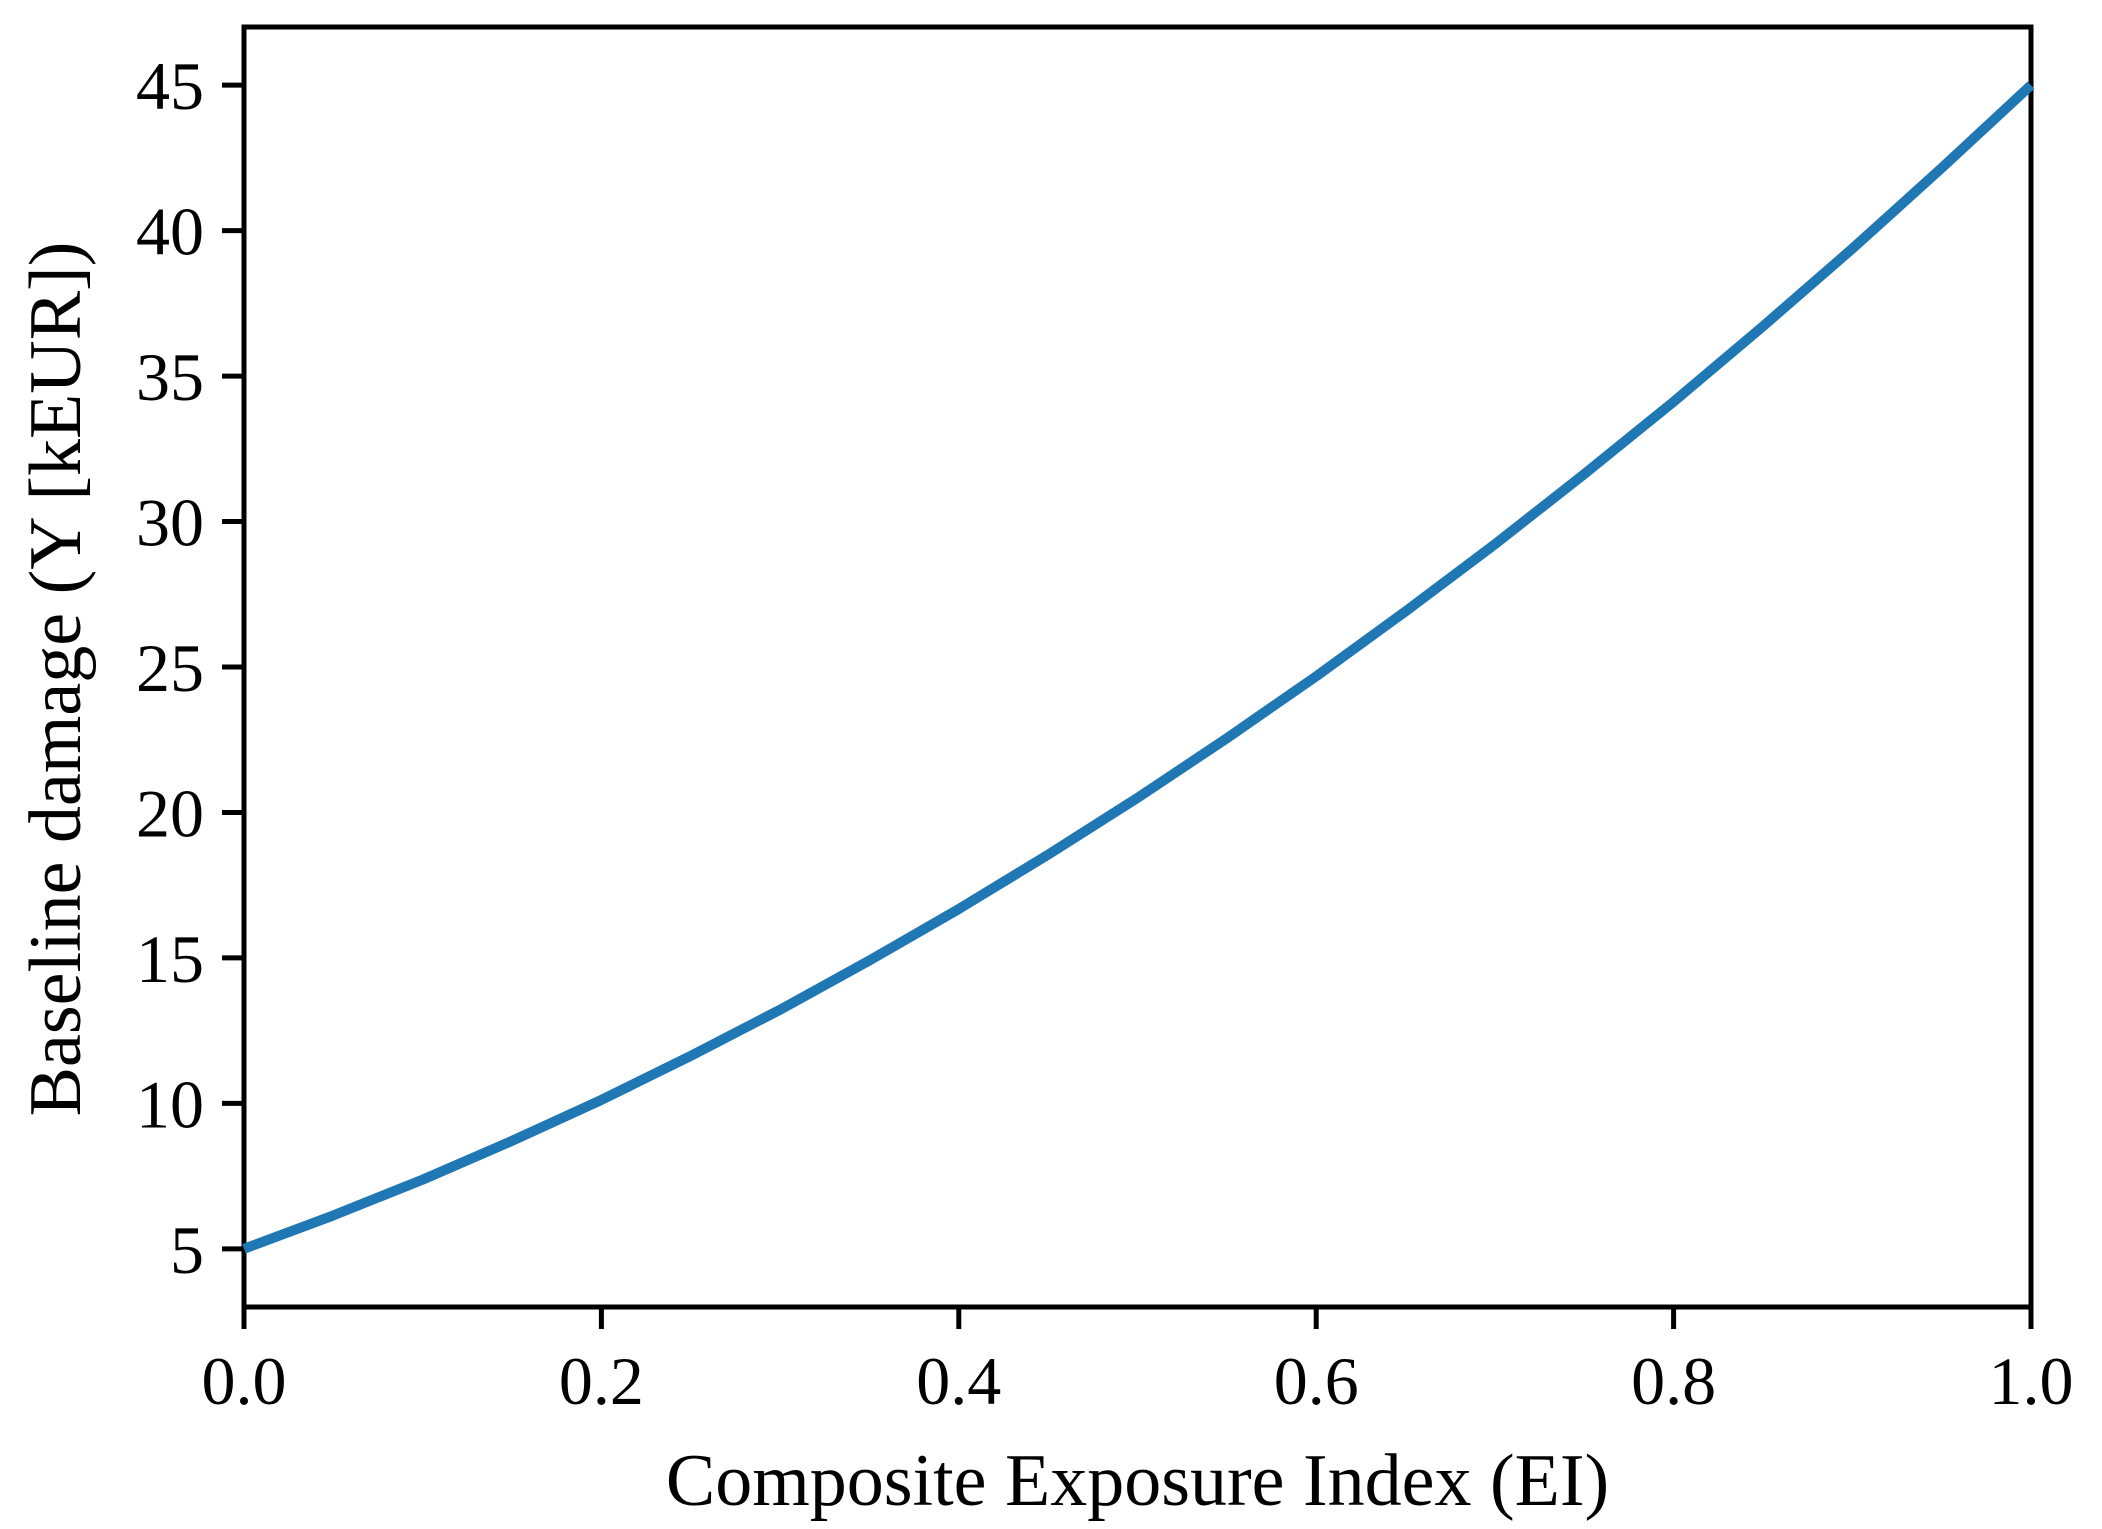 This screenshot has width=2102, height=1529. I want to click on x-tick-label: 0.0, so click(244, 1381).